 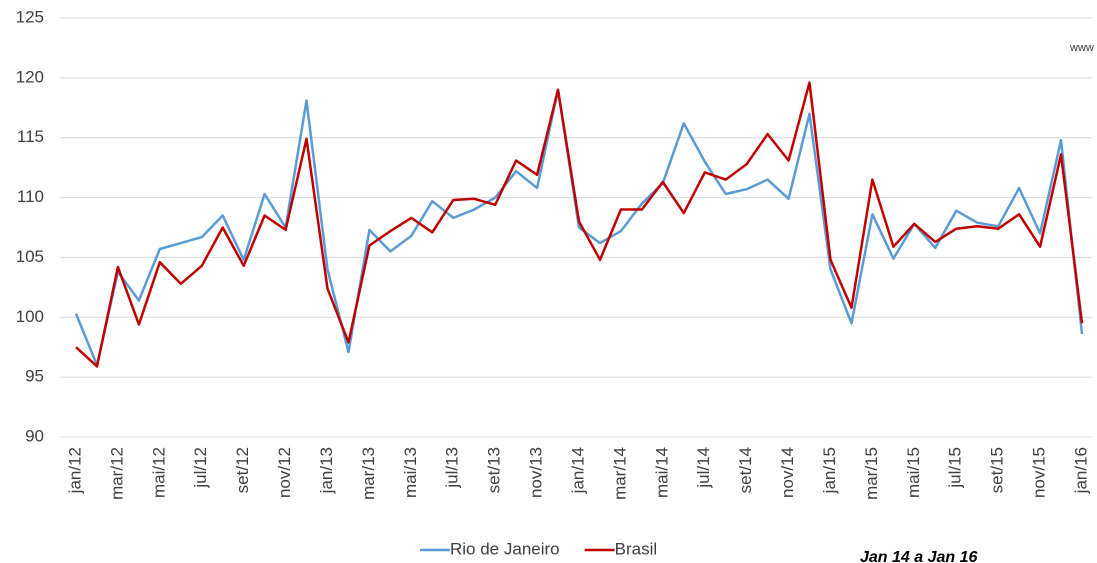 What do you see at coordinates (787, 472) in the screenshot?
I see `x-tick-label: nov/14` at bounding box center [787, 472].